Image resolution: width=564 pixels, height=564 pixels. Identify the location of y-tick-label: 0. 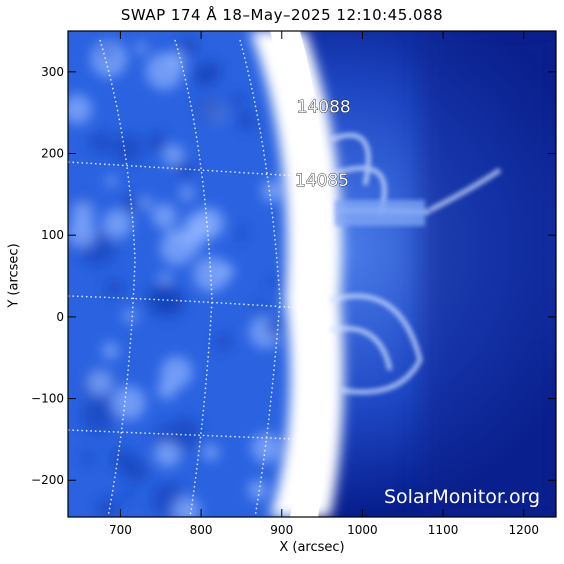
(60, 317).